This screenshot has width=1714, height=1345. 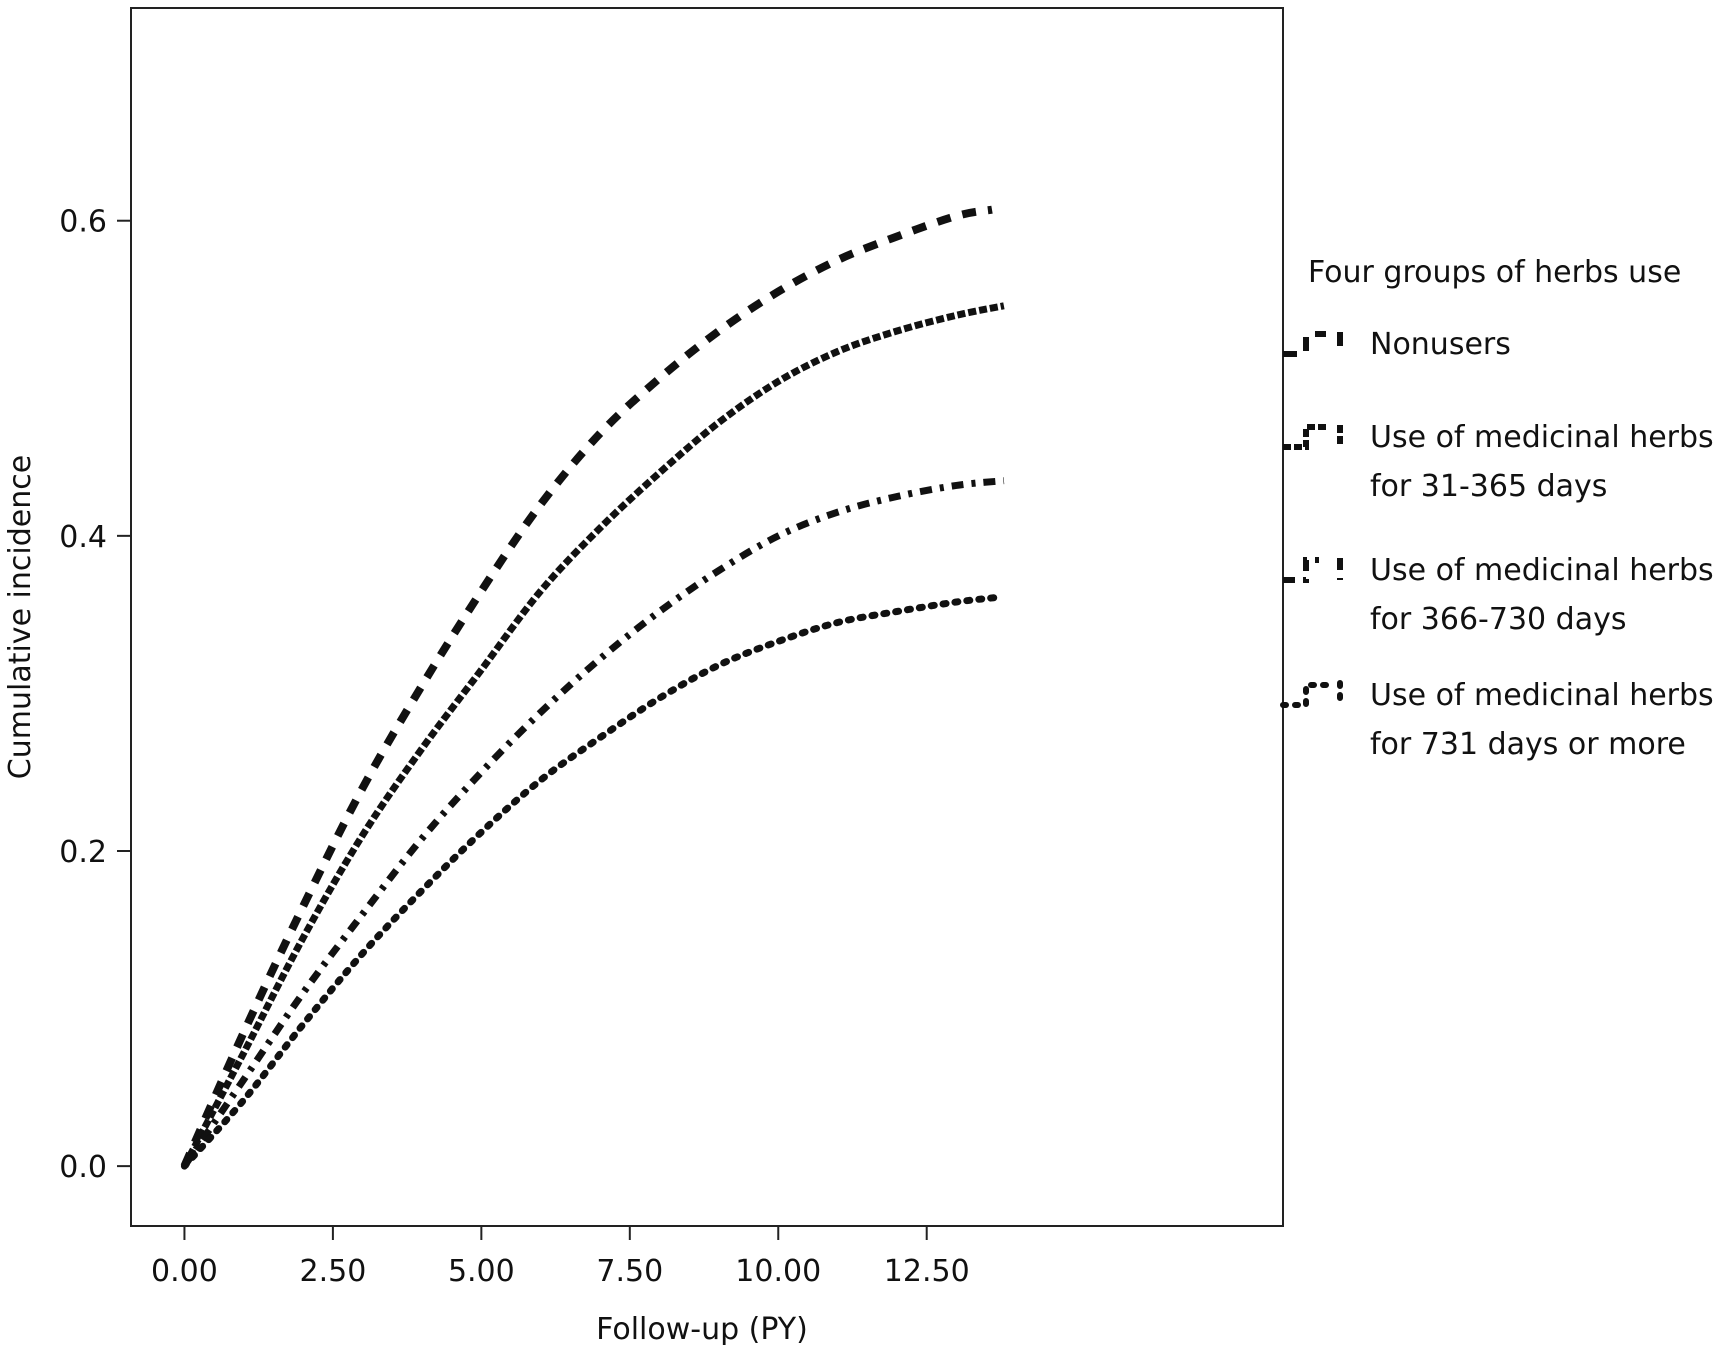 What do you see at coordinates (83, 537) in the screenshot?
I see `y-tick-label: 0.4` at bounding box center [83, 537].